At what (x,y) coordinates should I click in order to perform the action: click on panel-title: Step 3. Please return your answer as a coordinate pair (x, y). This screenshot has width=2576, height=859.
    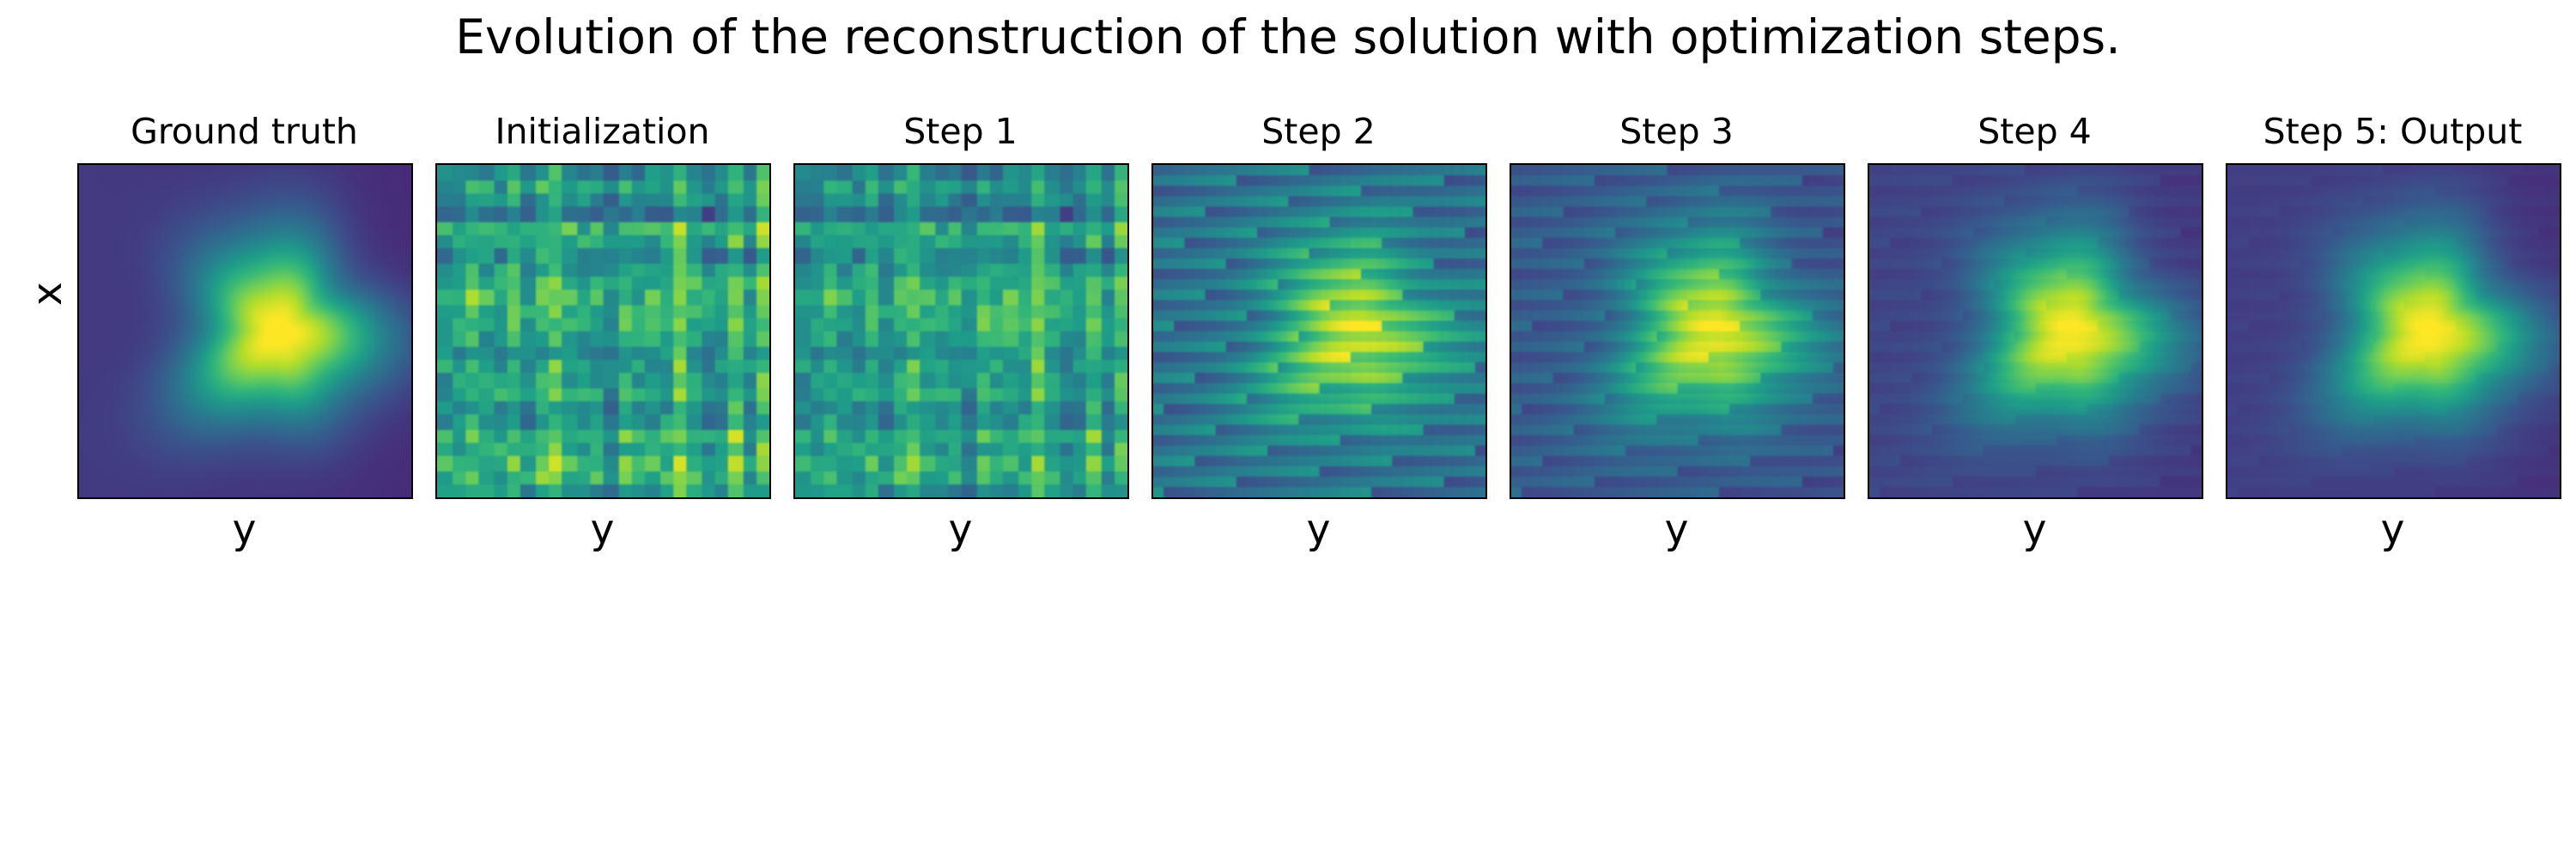
    Looking at the image, I should click on (1676, 132).